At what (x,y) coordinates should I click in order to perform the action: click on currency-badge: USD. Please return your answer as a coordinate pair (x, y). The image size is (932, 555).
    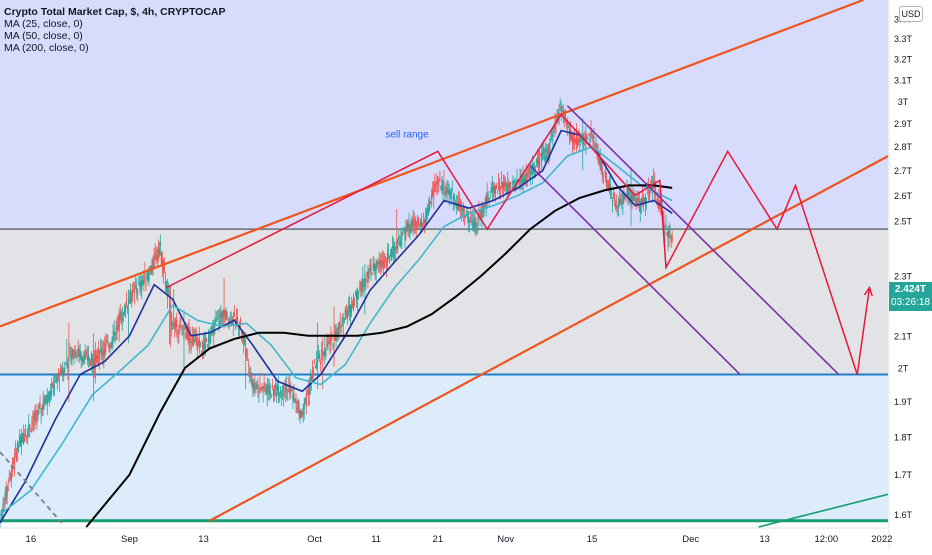
    Looking at the image, I should click on (911, 14).